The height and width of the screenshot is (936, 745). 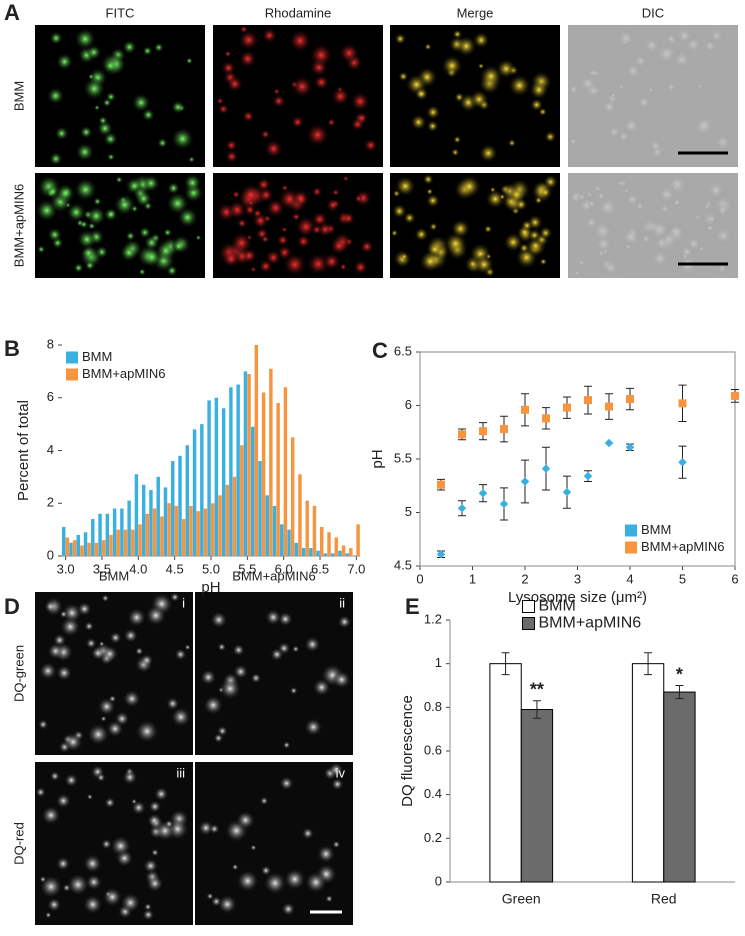 I want to click on x-tick-label: 4.0, so click(x=138, y=568).